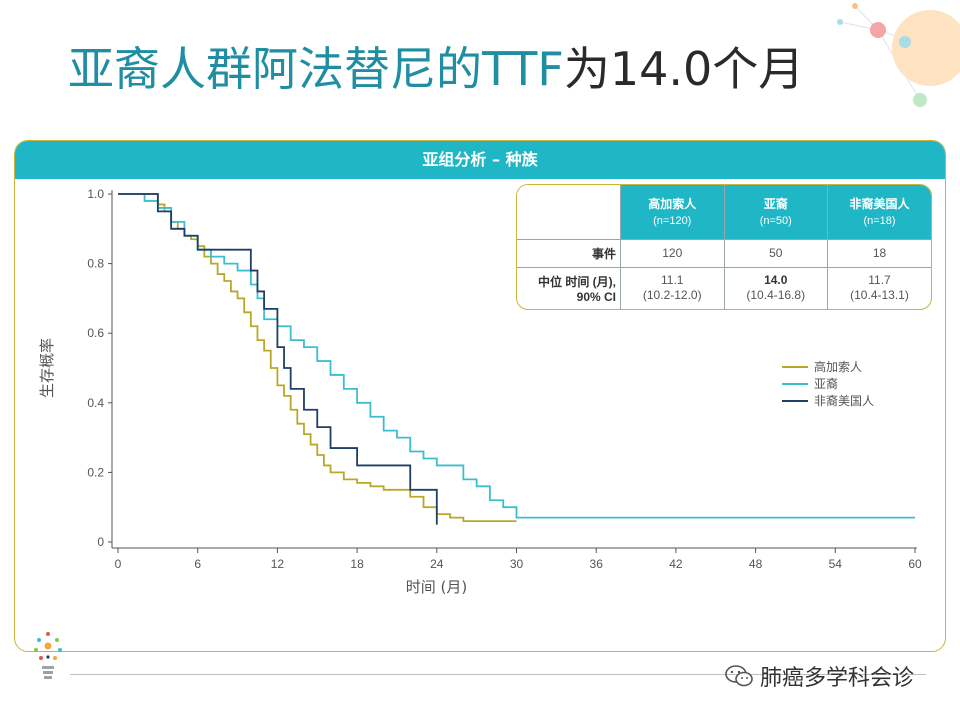 The height and width of the screenshot is (720, 960). What do you see at coordinates (569, 212) in the screenshot?
I see `table-corner` at bounding box center [569, 212].